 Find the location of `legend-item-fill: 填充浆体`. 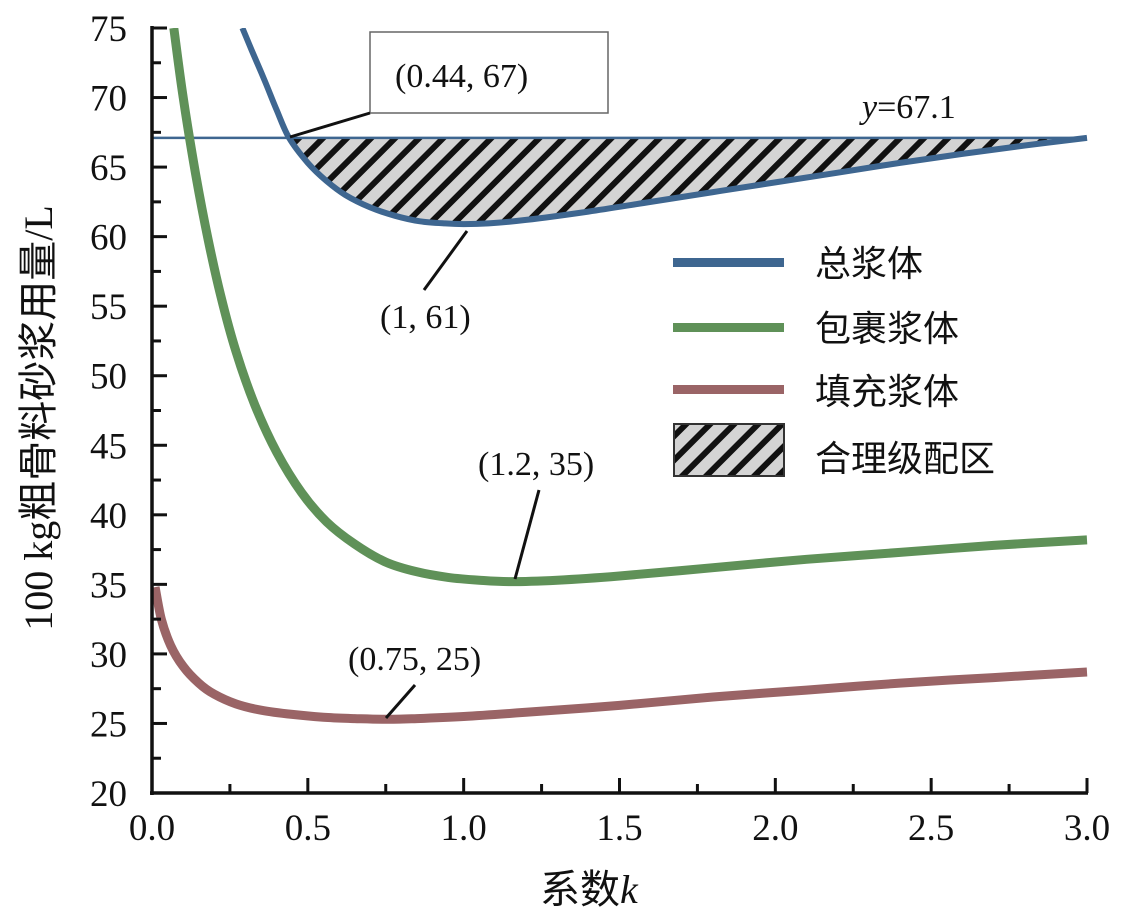

legend-item-fill: 填充浆体 is located at coordinates (816, 392).